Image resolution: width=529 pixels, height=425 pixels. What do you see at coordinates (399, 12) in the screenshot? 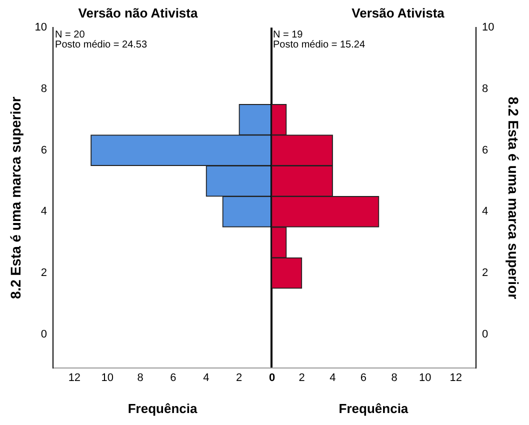
I see `chart-title: Versão Ativista` at bounding box center [399, 12].